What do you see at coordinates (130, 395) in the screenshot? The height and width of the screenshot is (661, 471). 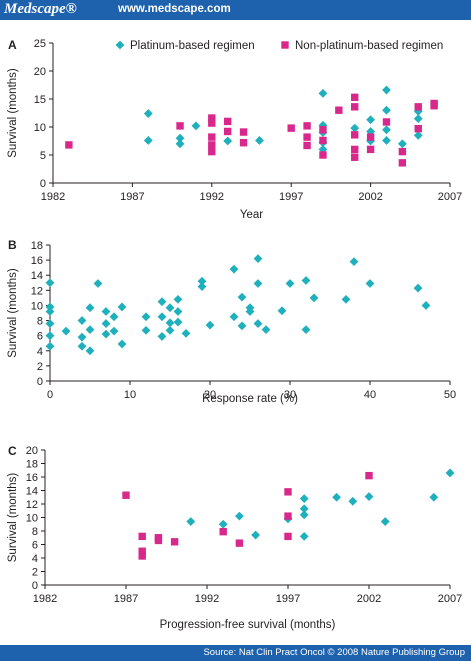 I see `panel-b-x-tick-label: 10` at bounding box center [130, 395].